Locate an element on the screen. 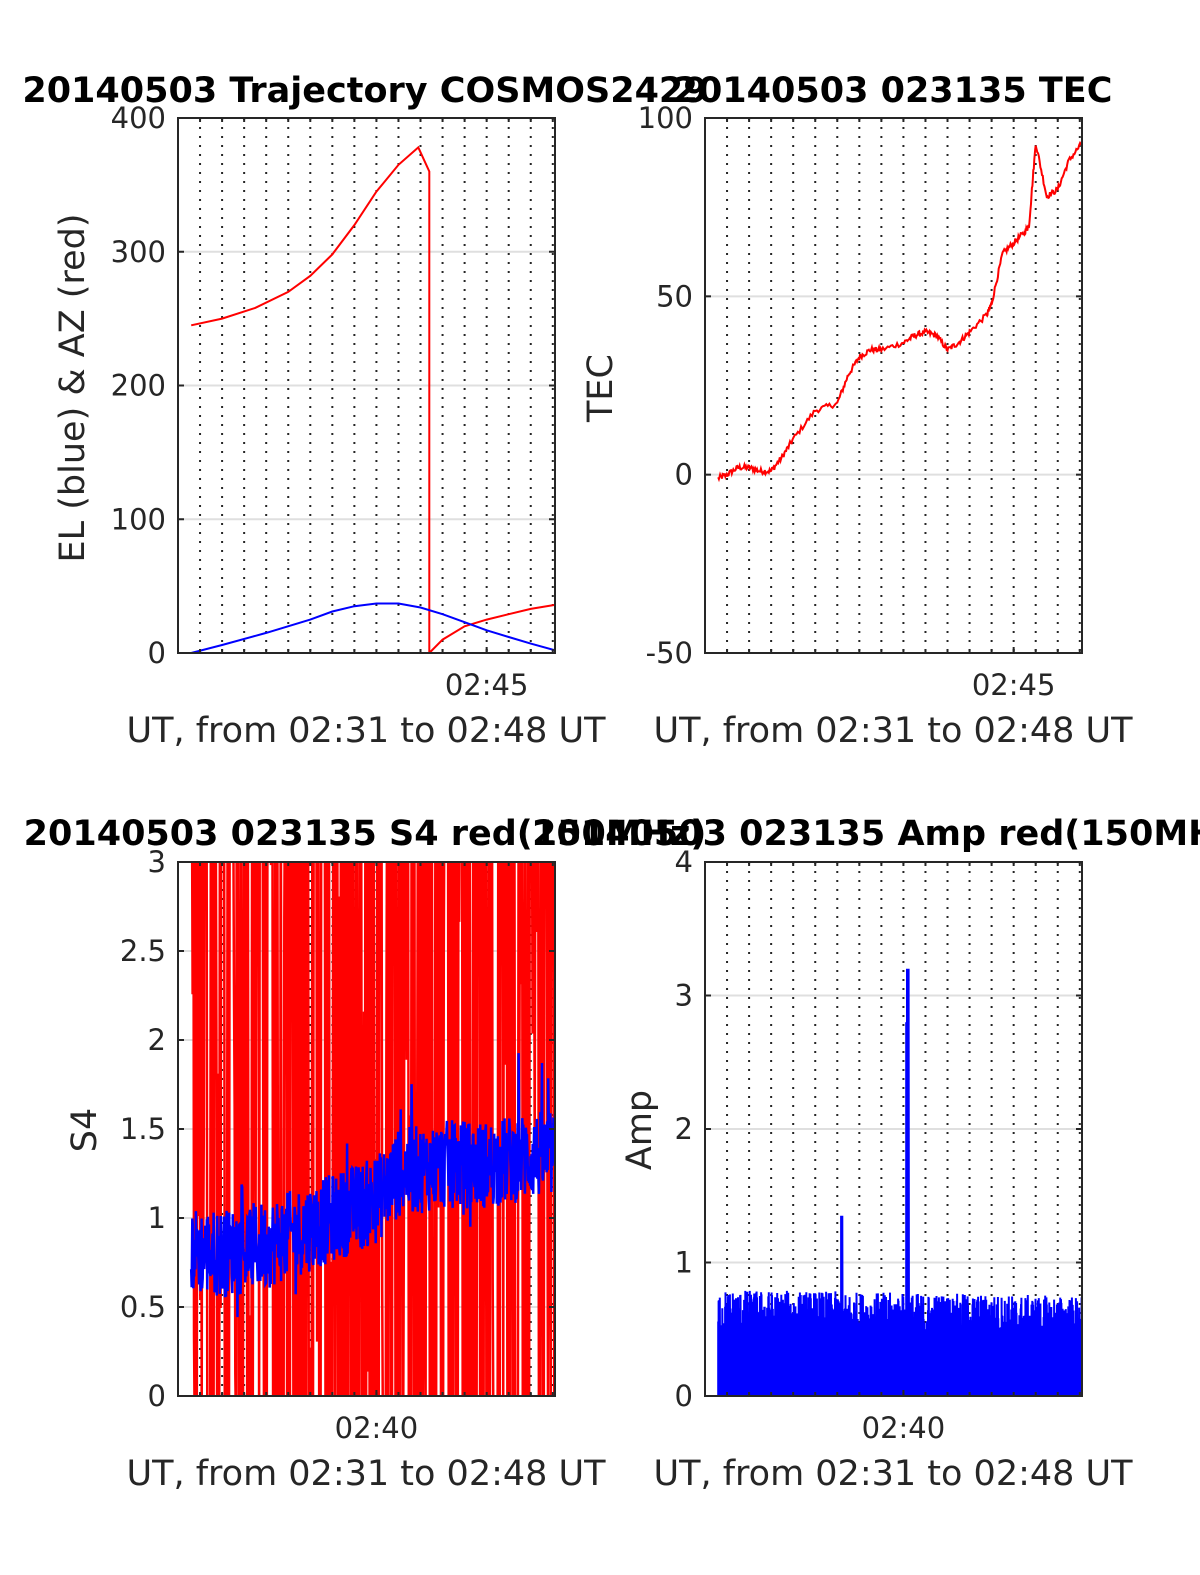  s4-title: 20140503 023135 S4 red(150MHz) is located at coordinates (365, 834).